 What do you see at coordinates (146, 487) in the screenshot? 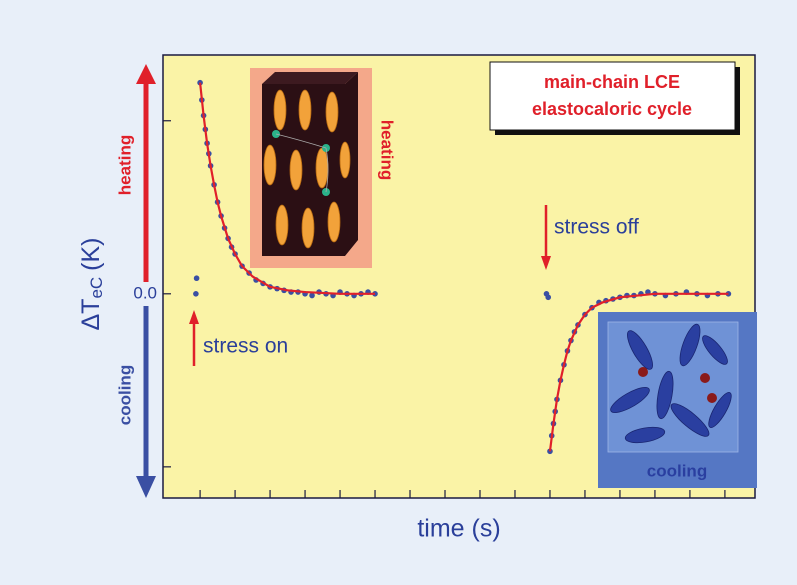
I see `cooling-arrow-head` at bounding box center [146, 487].